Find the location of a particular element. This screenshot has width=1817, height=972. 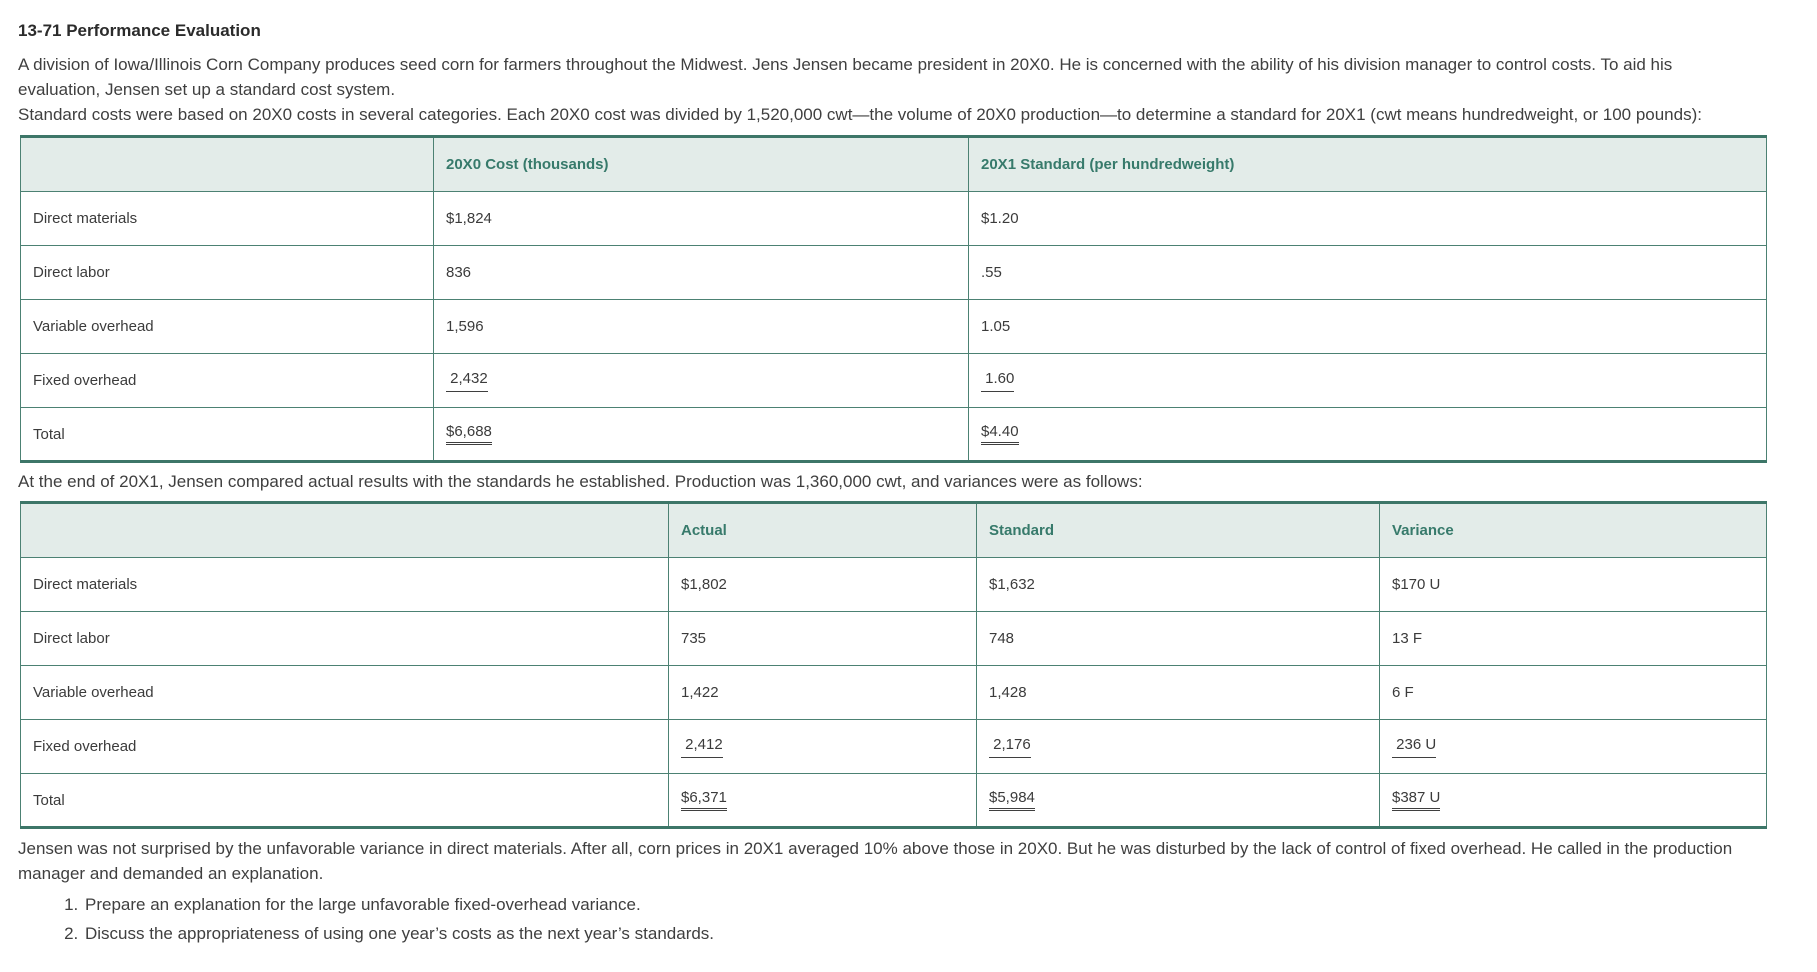

cell-value: $1.20 is located at coordinates (1000, 218).